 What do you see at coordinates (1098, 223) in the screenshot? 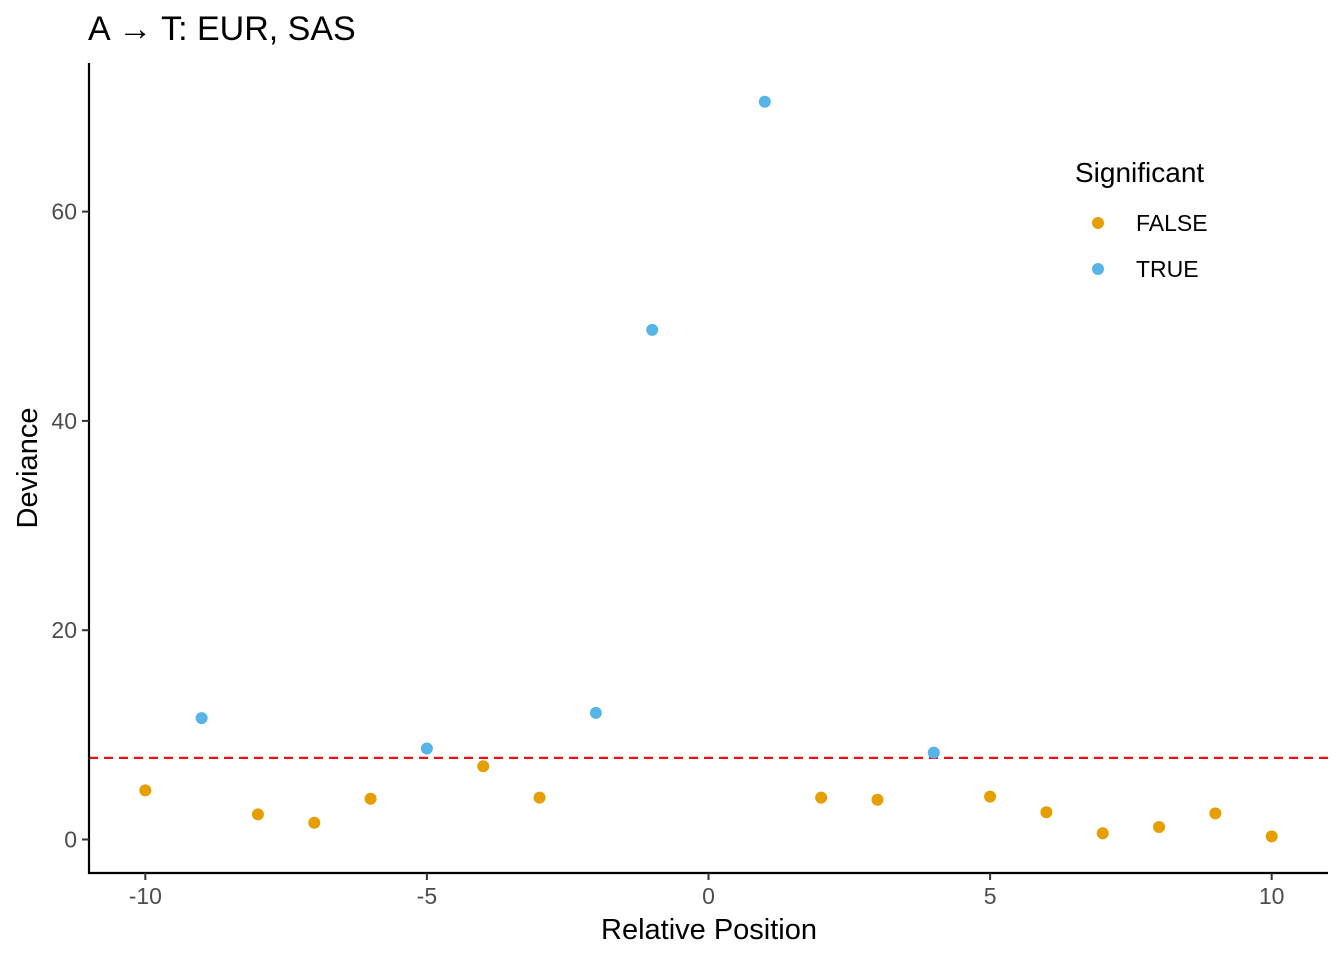
I see `legend-key-false` at bounding box center [1098, 223].